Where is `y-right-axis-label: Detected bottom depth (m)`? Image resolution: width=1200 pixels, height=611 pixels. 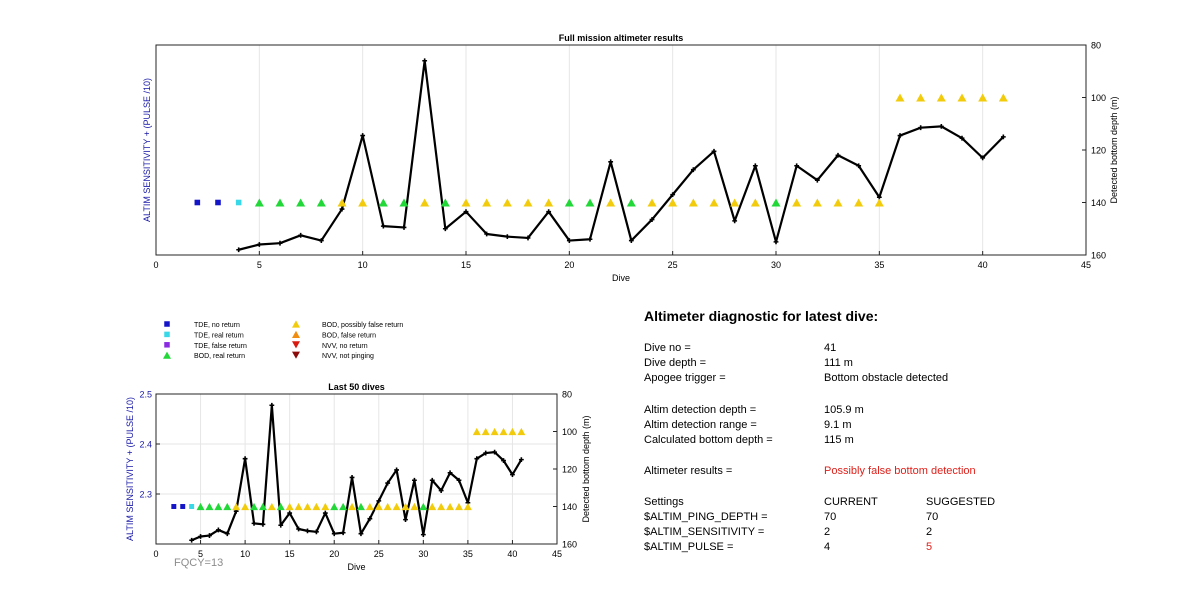 y-right-axis-label: Detected bottom depth (m) is located at coordinates (586, 468).